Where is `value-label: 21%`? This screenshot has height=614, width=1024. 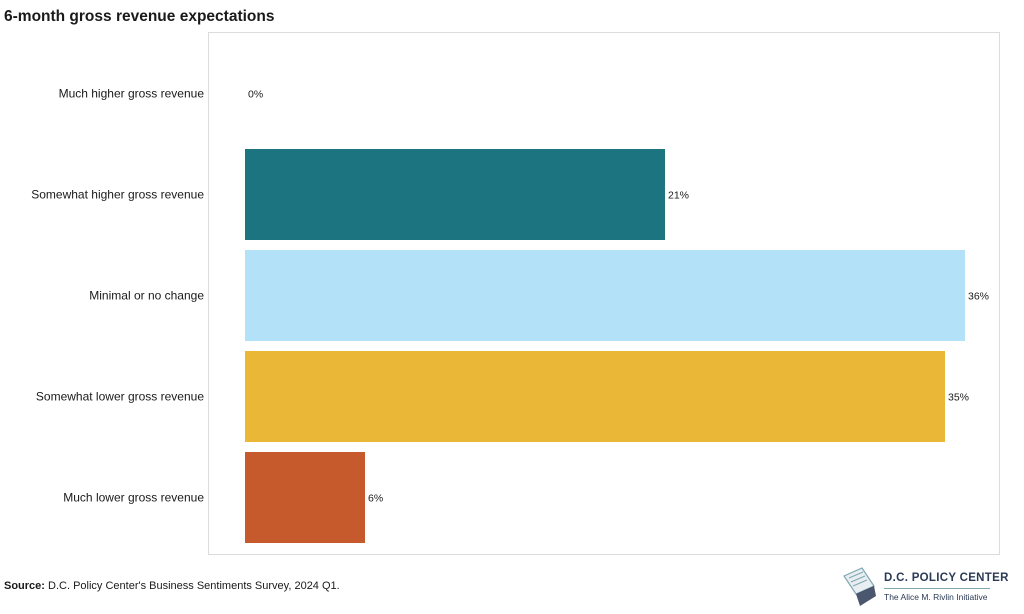
value-label: 21% is located at coordinates (678, 196).